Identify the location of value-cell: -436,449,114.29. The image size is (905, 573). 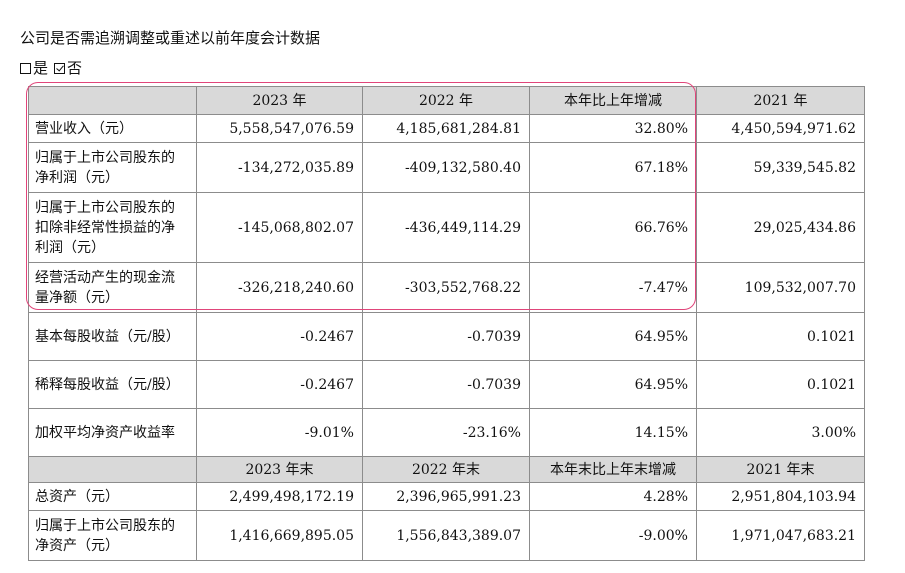
(446, 227).